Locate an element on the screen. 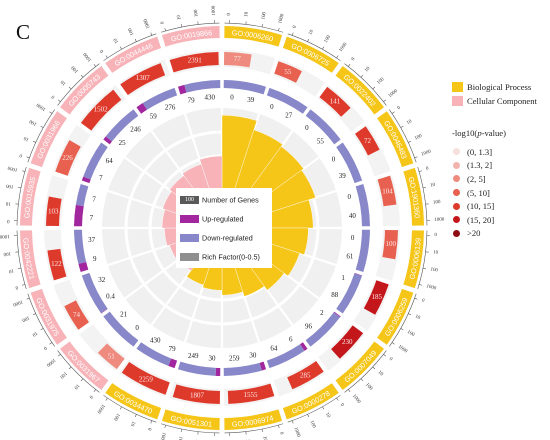 This screenshot has height=440, width=550. legend-swatch-bp is located at coordinates (457, 87).